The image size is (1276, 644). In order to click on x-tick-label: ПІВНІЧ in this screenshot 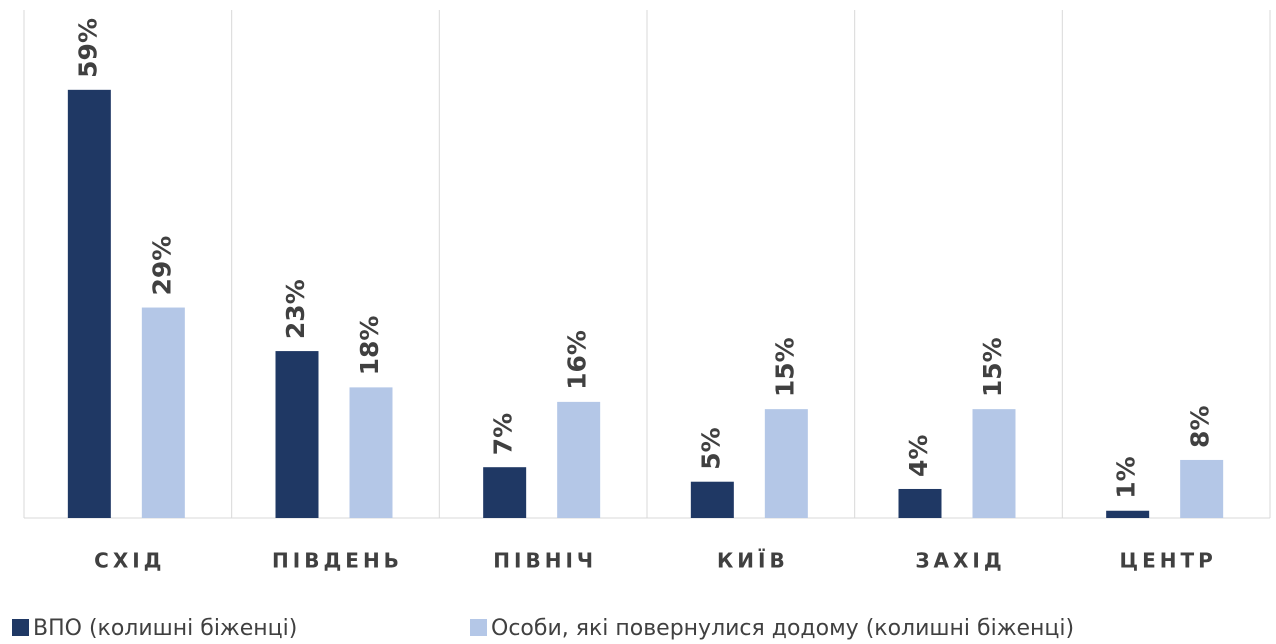, I will do `click(545, 561)`.